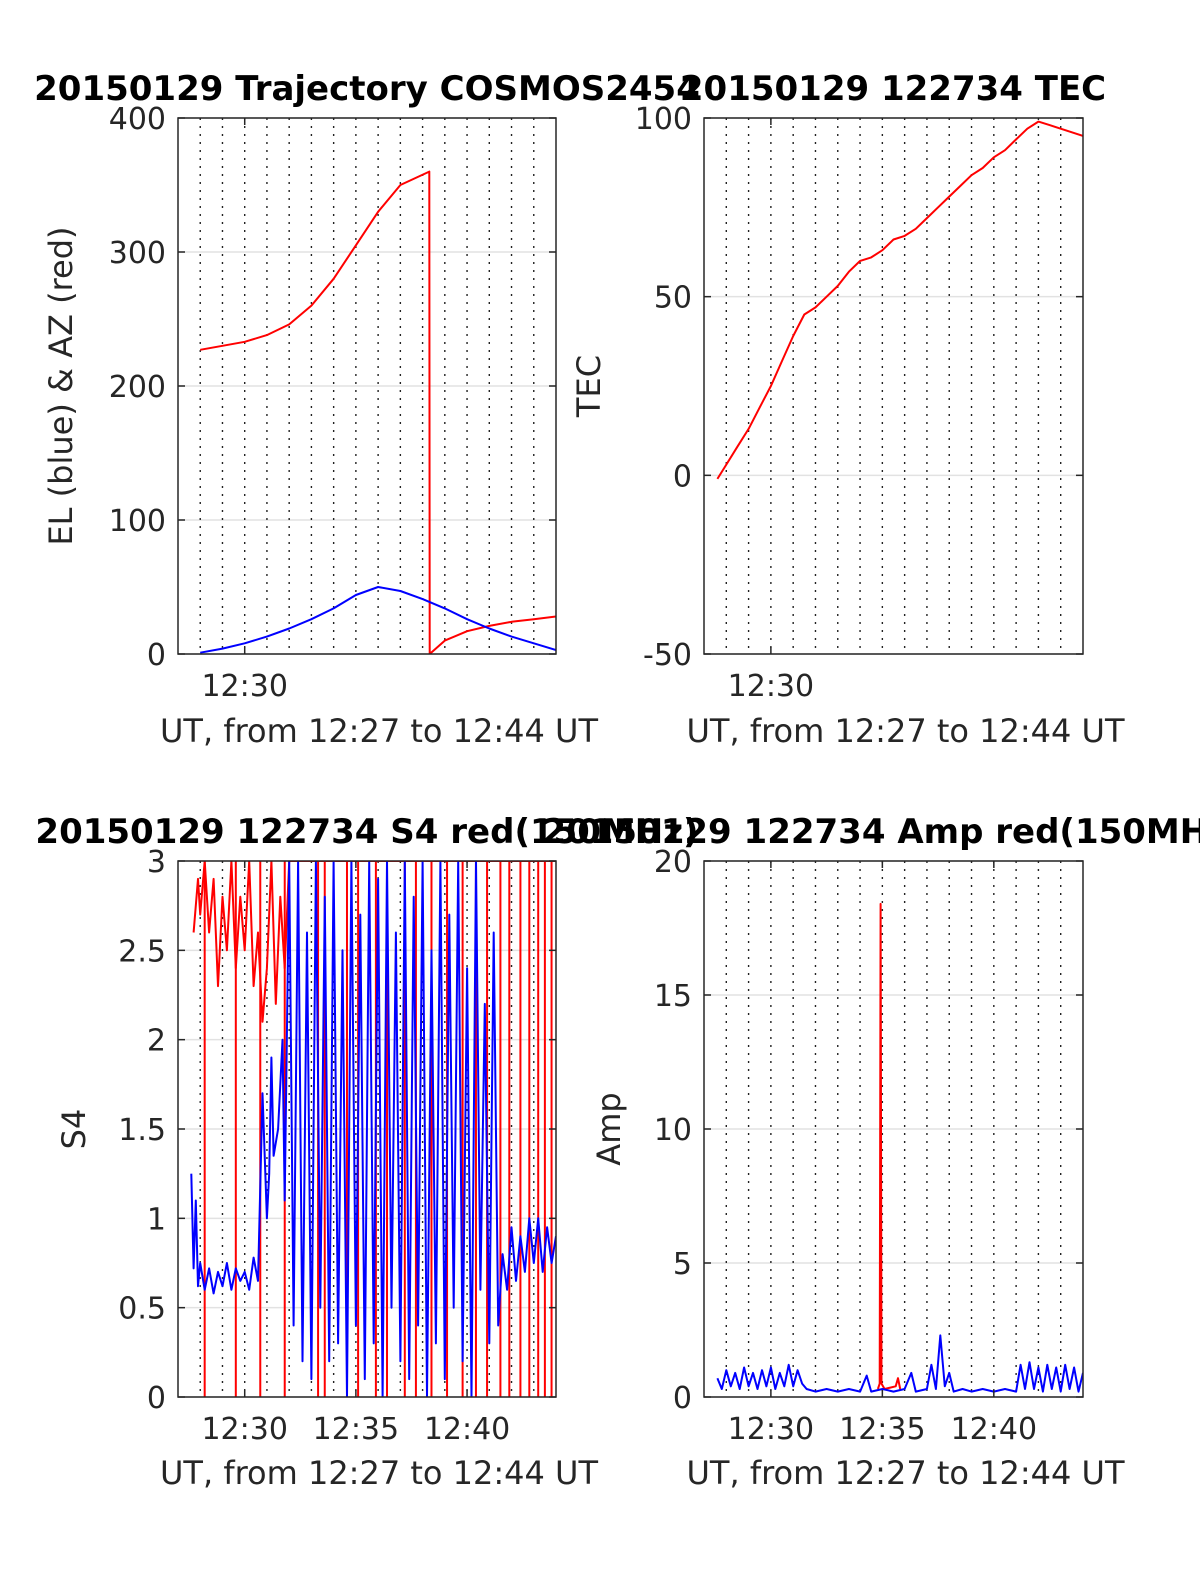  What do you see at coordinates (137, 253) in the screenshot?
I see `y-tick-label: 300` at bounding box center [137, 253].